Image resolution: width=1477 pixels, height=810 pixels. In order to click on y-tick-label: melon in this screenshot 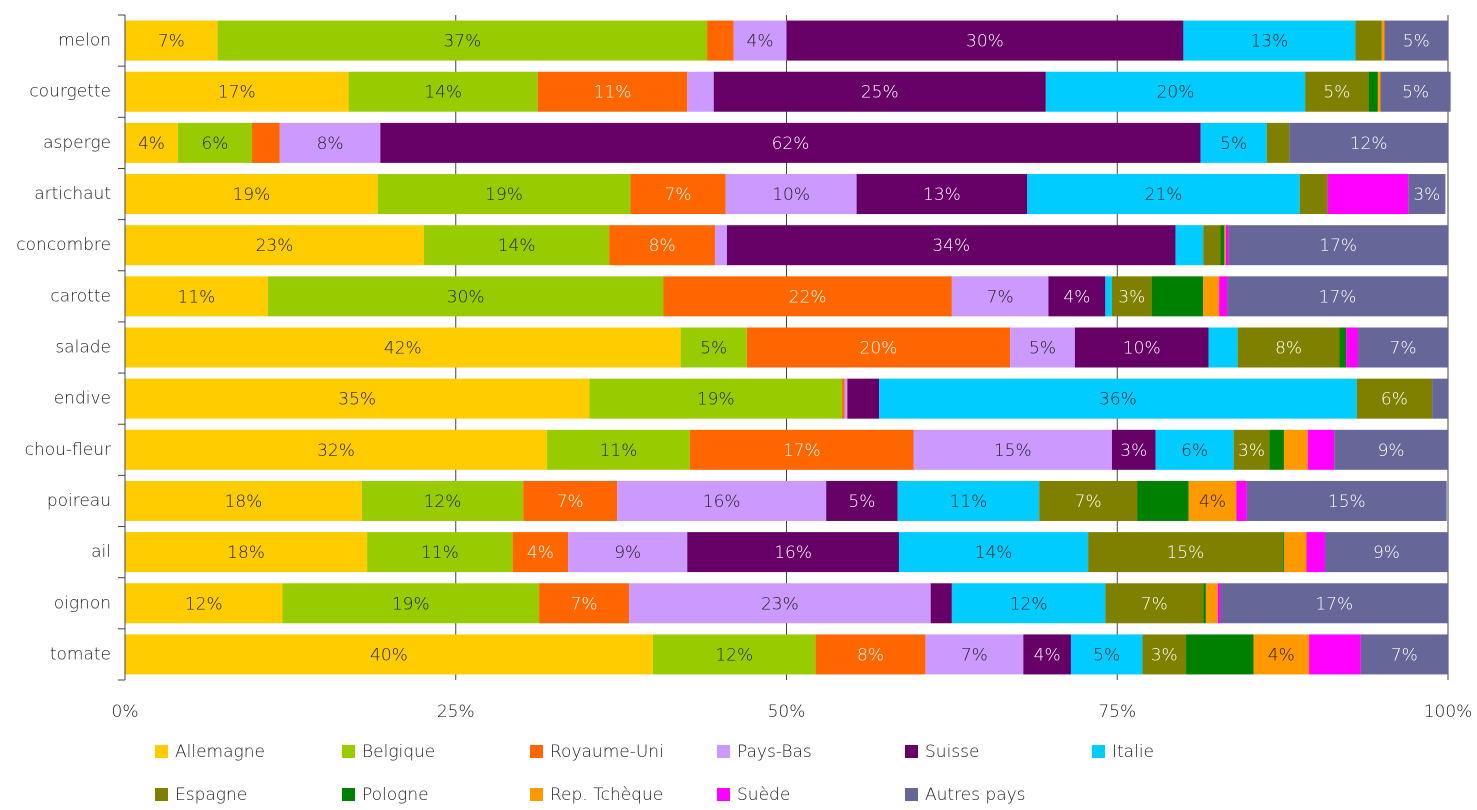, I will do `click(84, 41)`.